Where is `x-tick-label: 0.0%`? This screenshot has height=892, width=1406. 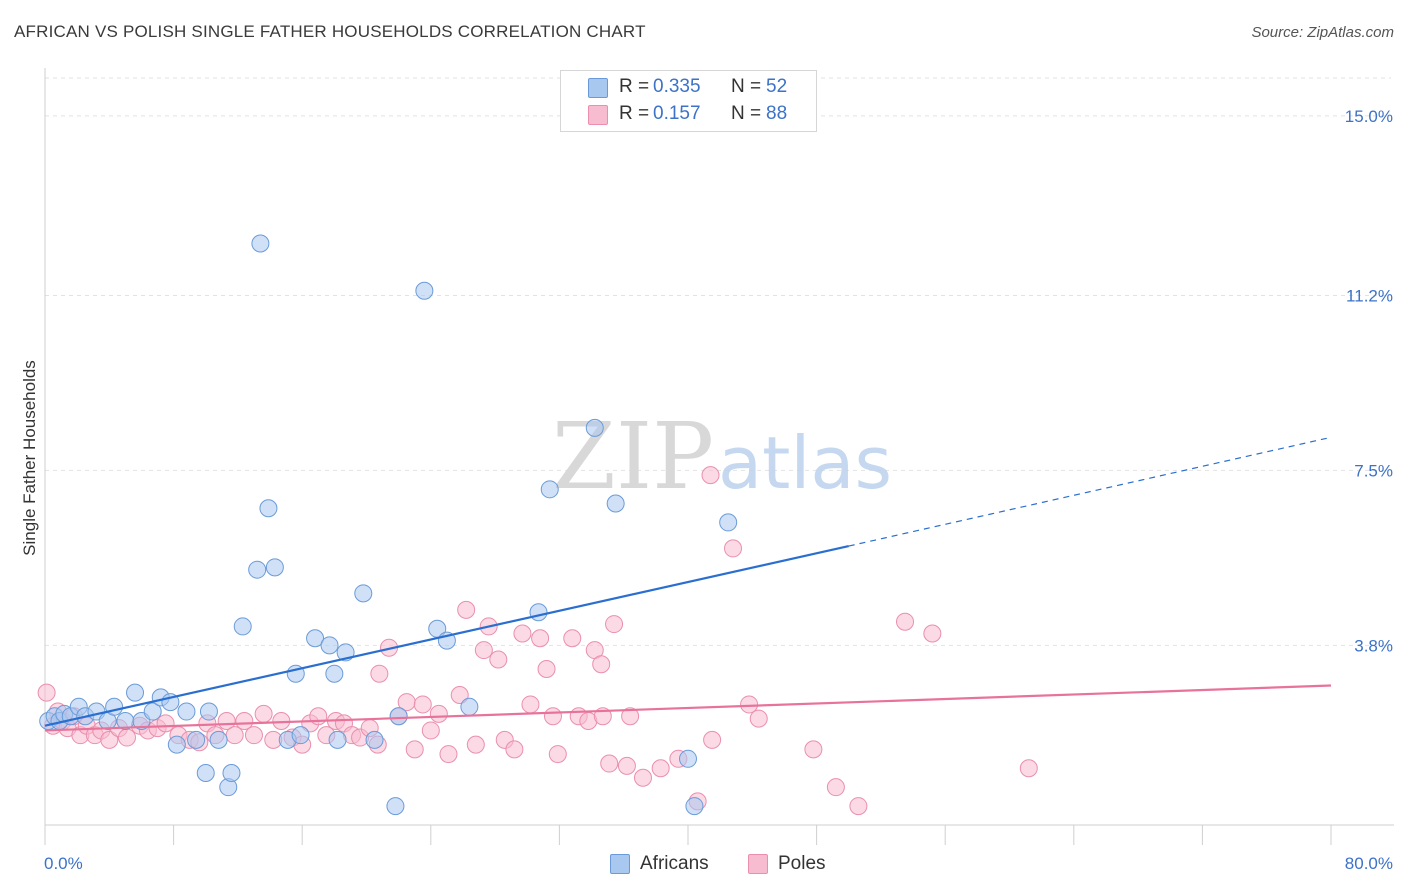
x-tick-label: 0.0% is located at coordinates (63, 863).